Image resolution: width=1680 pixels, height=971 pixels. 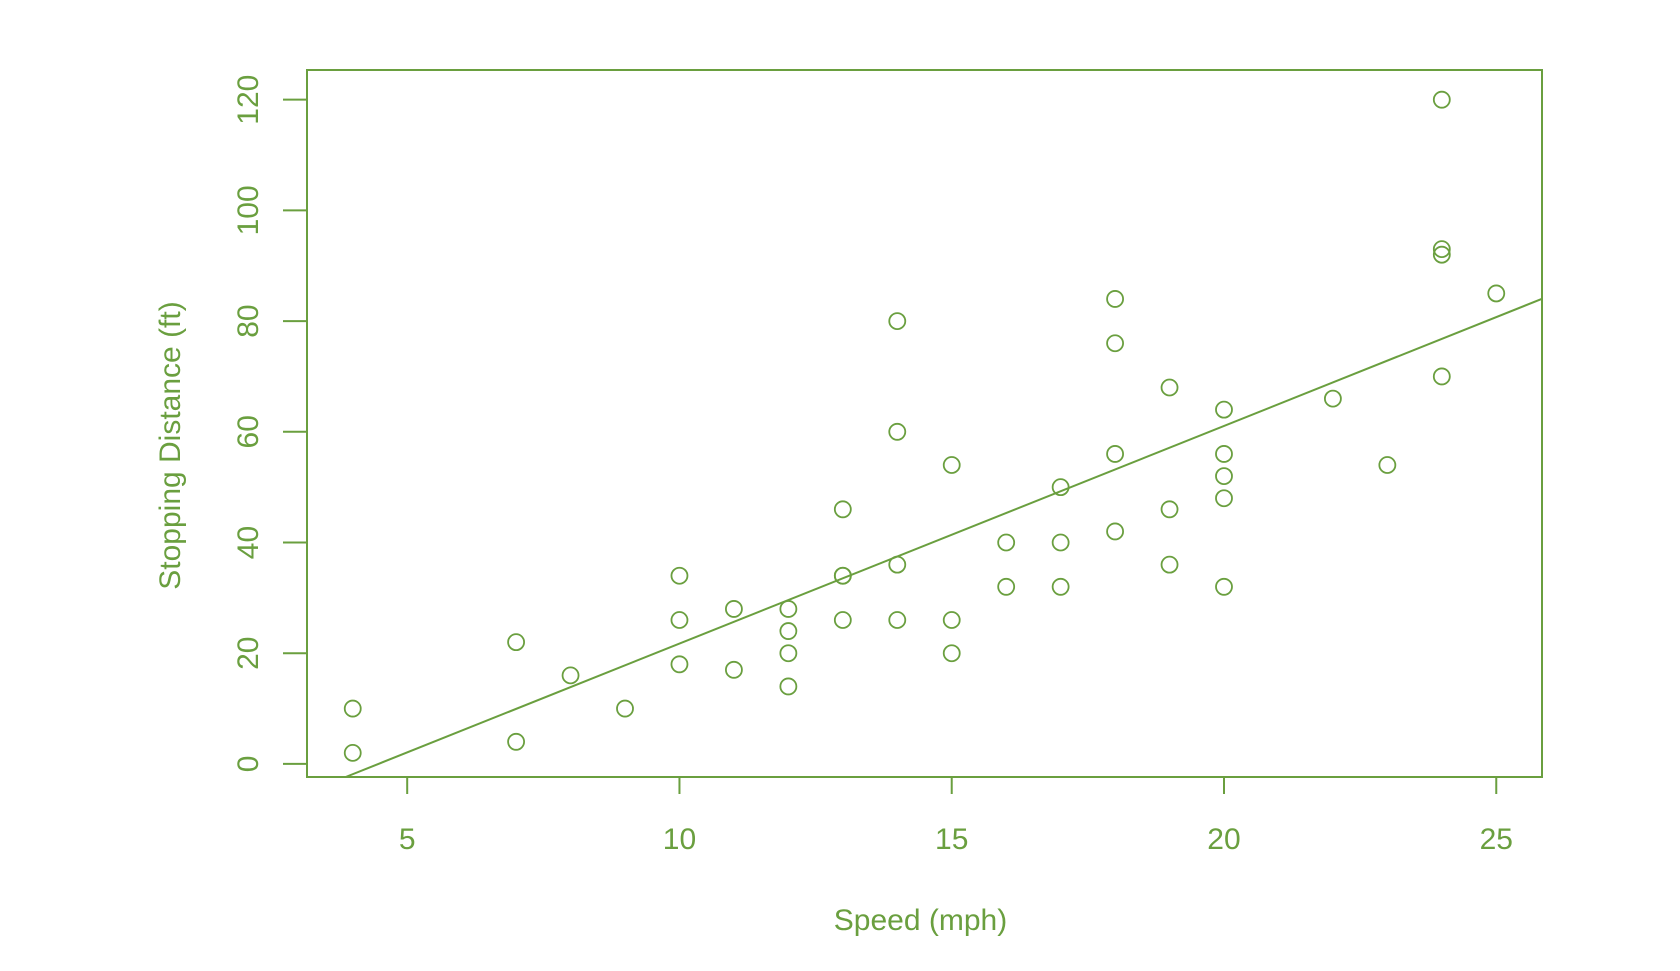 What do you see at coordinates (920, 920) in the screenshot?
I see `x-axis-label: Speed (mph)` at bounding box center [920, 920].